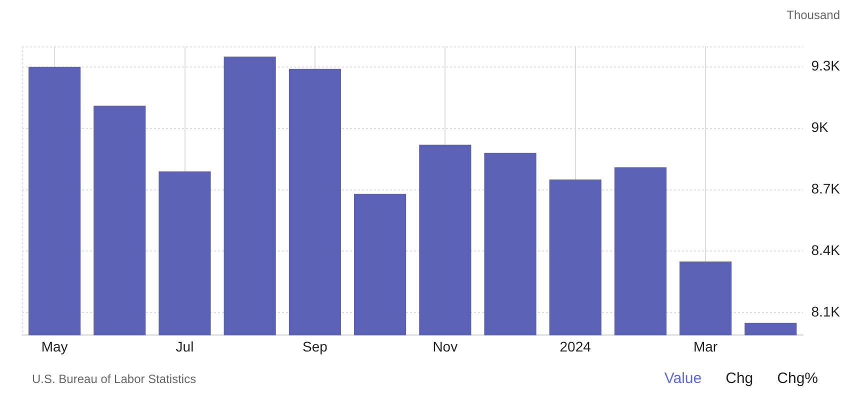 The height and width of the screenshot is (414, 854). I want to click on y-tick-label: 9.3K, so click(826, 66).